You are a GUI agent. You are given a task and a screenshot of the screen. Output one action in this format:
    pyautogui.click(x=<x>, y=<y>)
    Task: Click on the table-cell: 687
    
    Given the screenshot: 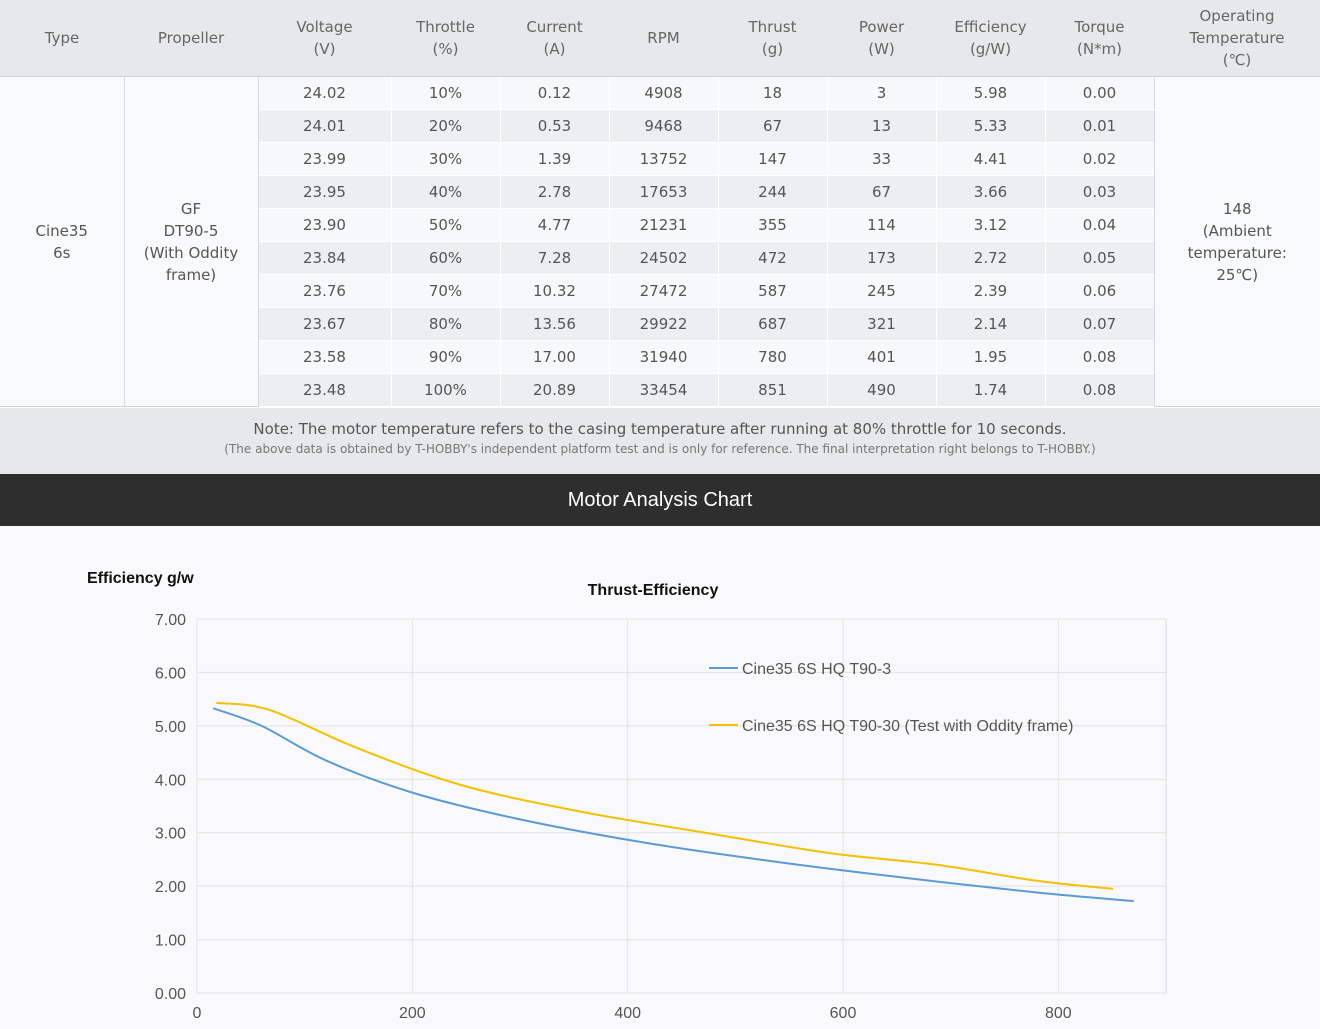 What is the action you would take?
    pyautogui.click(x=772, y=324)
    